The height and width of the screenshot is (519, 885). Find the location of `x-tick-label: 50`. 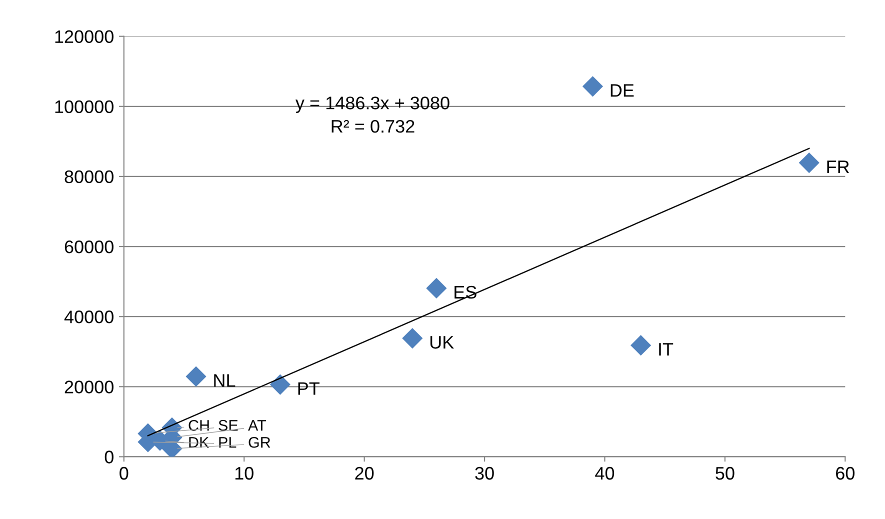

x-tick-label: 50 is located at coordinates (725, 473).